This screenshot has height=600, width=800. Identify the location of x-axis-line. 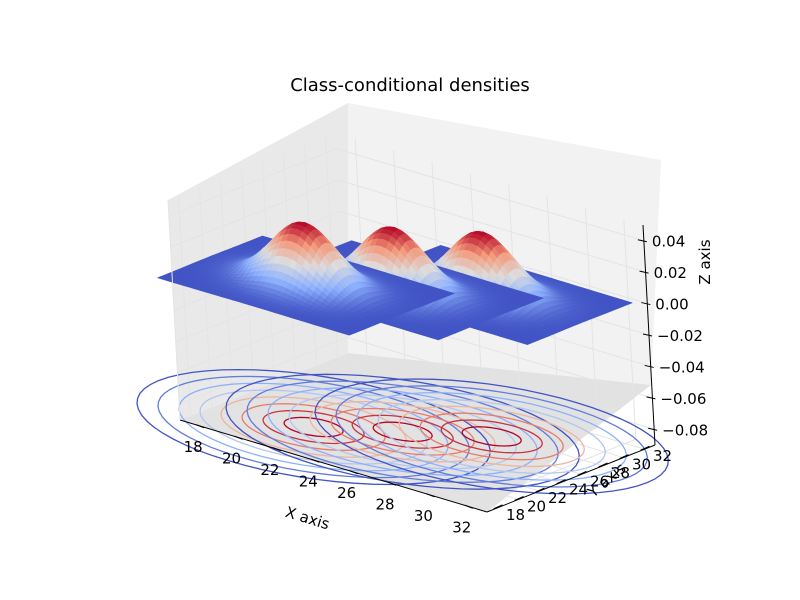
(333, 466).